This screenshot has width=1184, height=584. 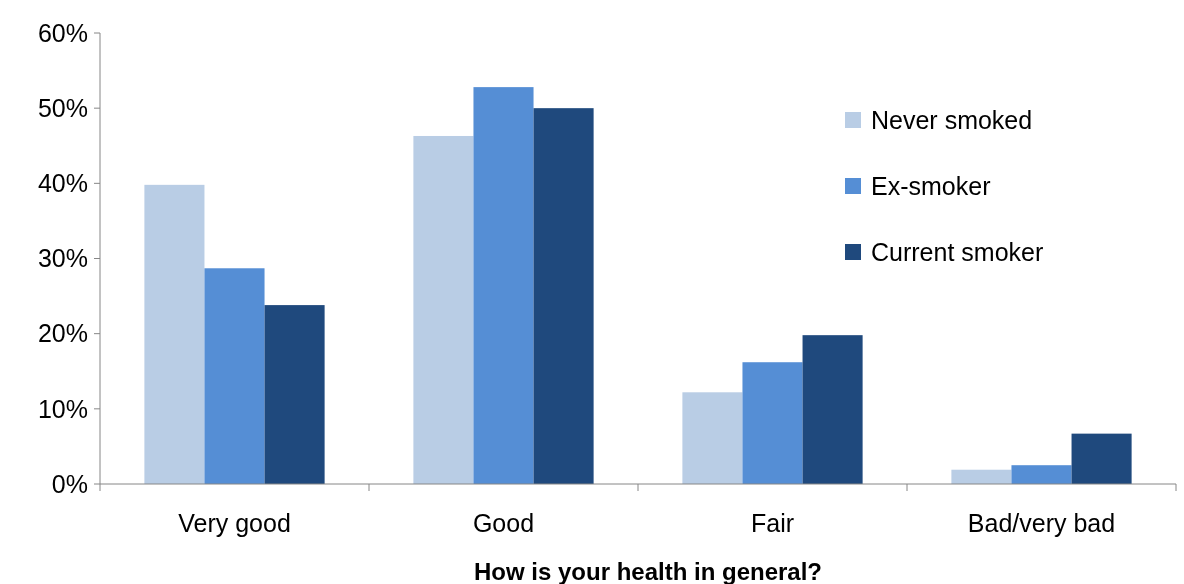 What do you see at coordinates (62, 107) in the screenshot?
I see `y-tick-label: 50%` at bounding box center [62, 107].